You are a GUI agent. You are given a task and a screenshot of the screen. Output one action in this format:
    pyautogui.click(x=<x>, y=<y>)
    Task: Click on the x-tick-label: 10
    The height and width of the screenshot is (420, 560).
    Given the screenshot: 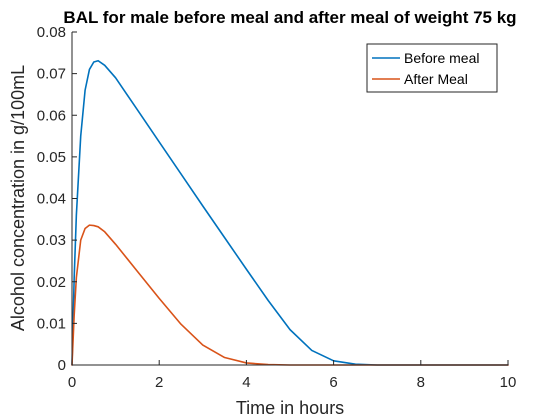 What is the action you would take?
    pyautogui.click(x=508, y=382)
    